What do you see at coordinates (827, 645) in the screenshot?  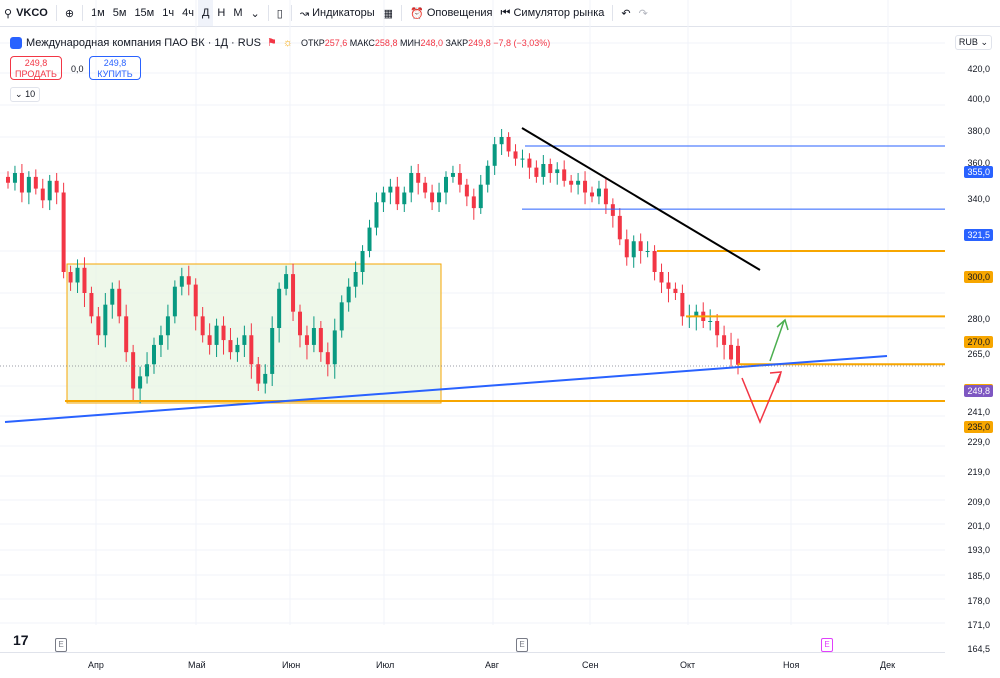 I see `earnings-marker-upcoming: E` at bounding box center [827, 645].